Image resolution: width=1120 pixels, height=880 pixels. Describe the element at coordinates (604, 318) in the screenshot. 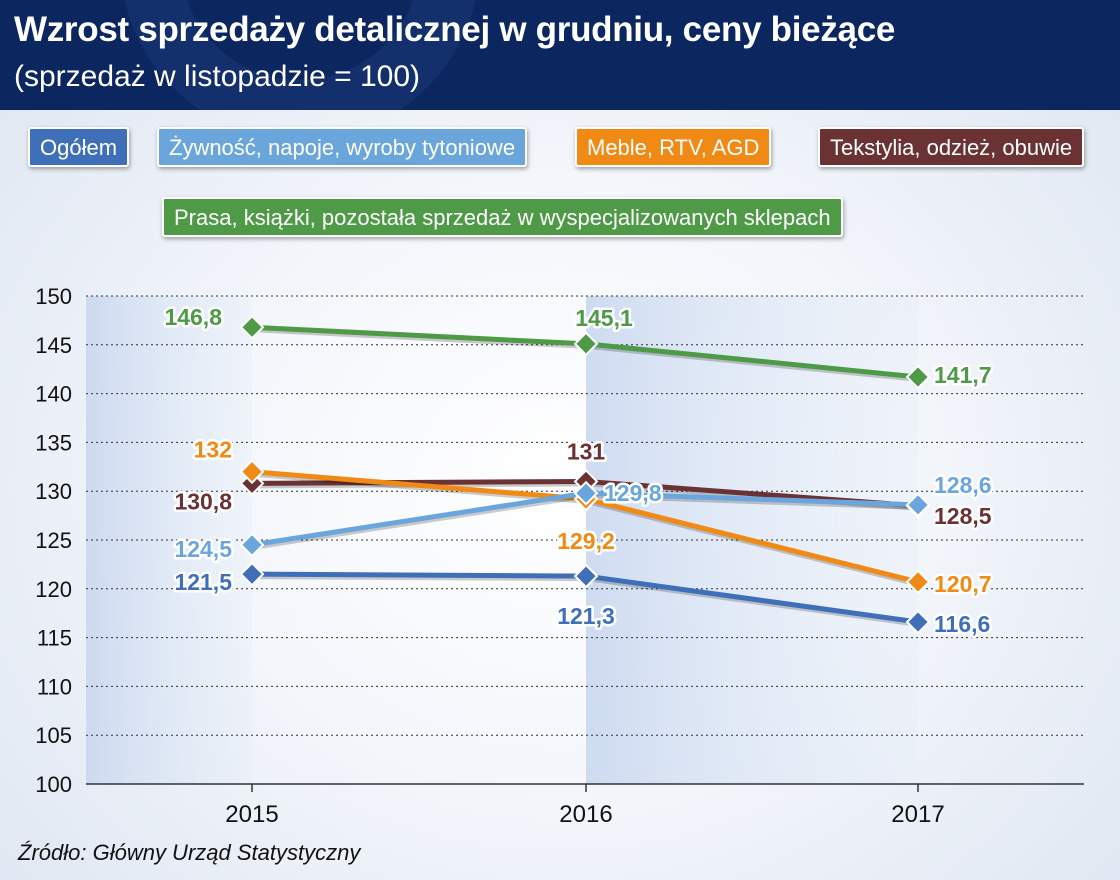

I see `data-label: 145,1` at that location.